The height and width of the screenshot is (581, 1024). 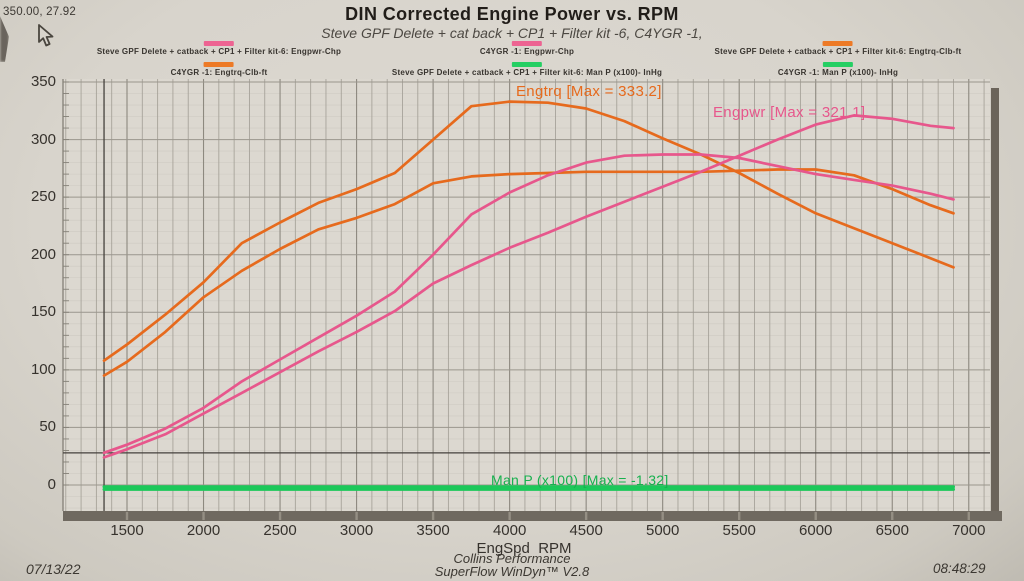 What do you see at coordinates (127, 530) in the screenshot?
I see `x-tick-label-1500: 1500` at bounding box center [127, 530].